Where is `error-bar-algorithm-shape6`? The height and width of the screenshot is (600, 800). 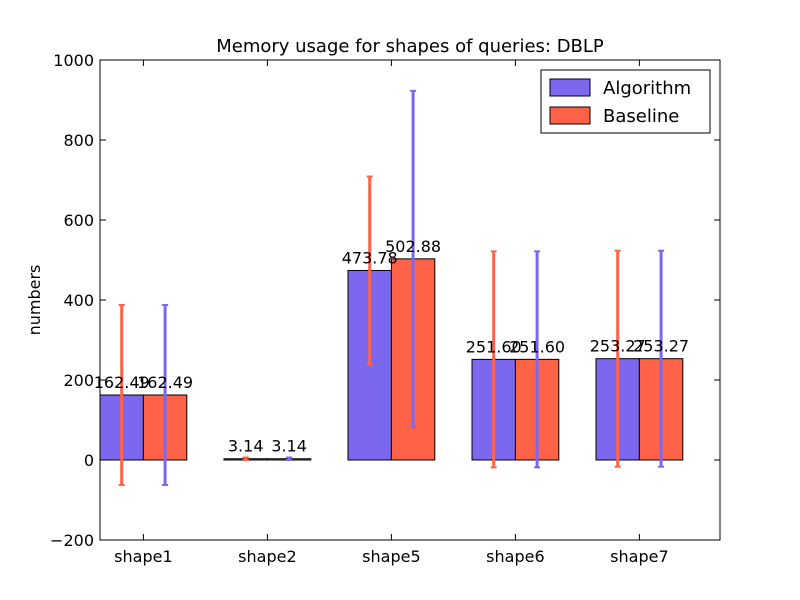 error-bar-algorithm-shape6 is located at coordinates (493, 359).